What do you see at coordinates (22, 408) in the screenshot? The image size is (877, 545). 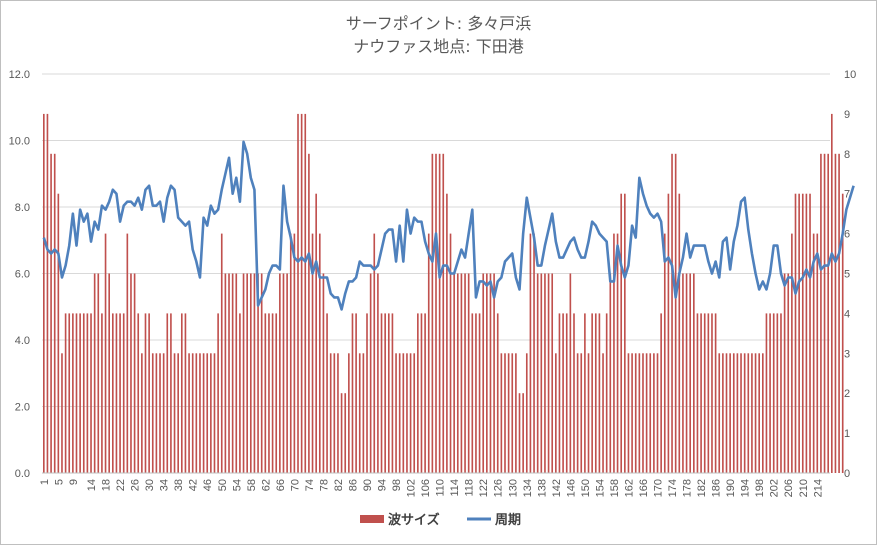 I see `y-left-tick-label: 2.0` at bounding box center [22, 408].